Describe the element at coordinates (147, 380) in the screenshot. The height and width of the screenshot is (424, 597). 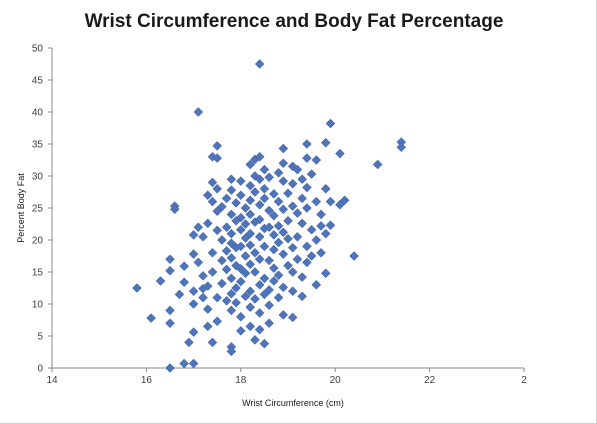
I see `x-tick-label: 16` at that location.